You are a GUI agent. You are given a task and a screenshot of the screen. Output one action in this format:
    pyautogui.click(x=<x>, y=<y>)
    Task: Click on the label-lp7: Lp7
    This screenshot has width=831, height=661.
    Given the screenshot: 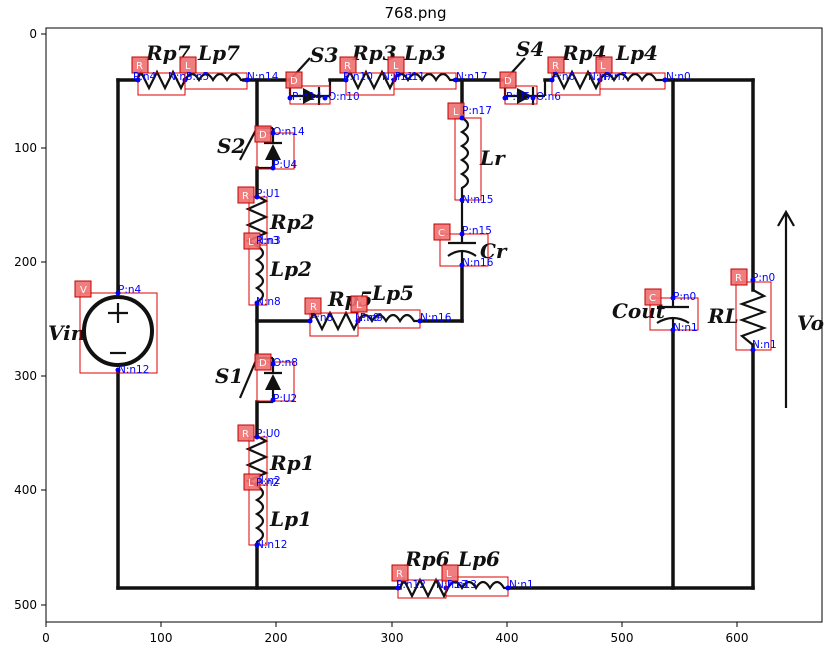 What is the action you would take?
    pyautogui.click(x=218, y=53)
    